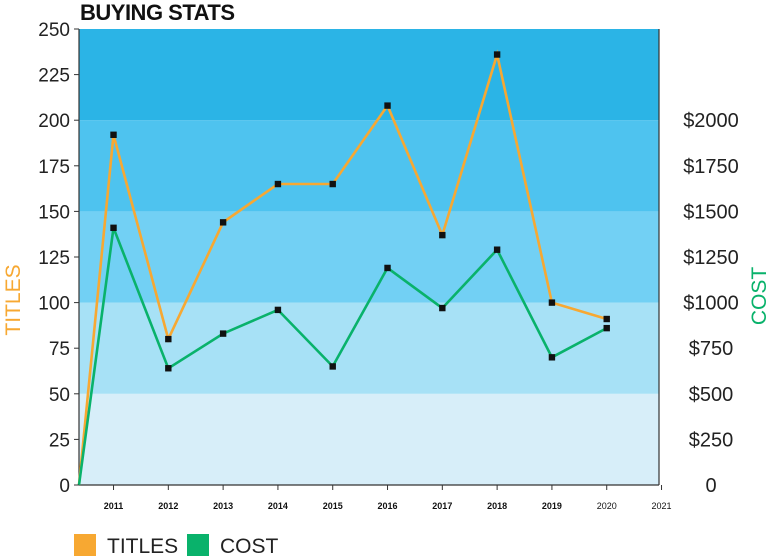 This screenshot has width=773, height=559. Describe the element at coordinates (114, 506) in the screenshot. I see `x-tick-label-2011: 2011` at that location.